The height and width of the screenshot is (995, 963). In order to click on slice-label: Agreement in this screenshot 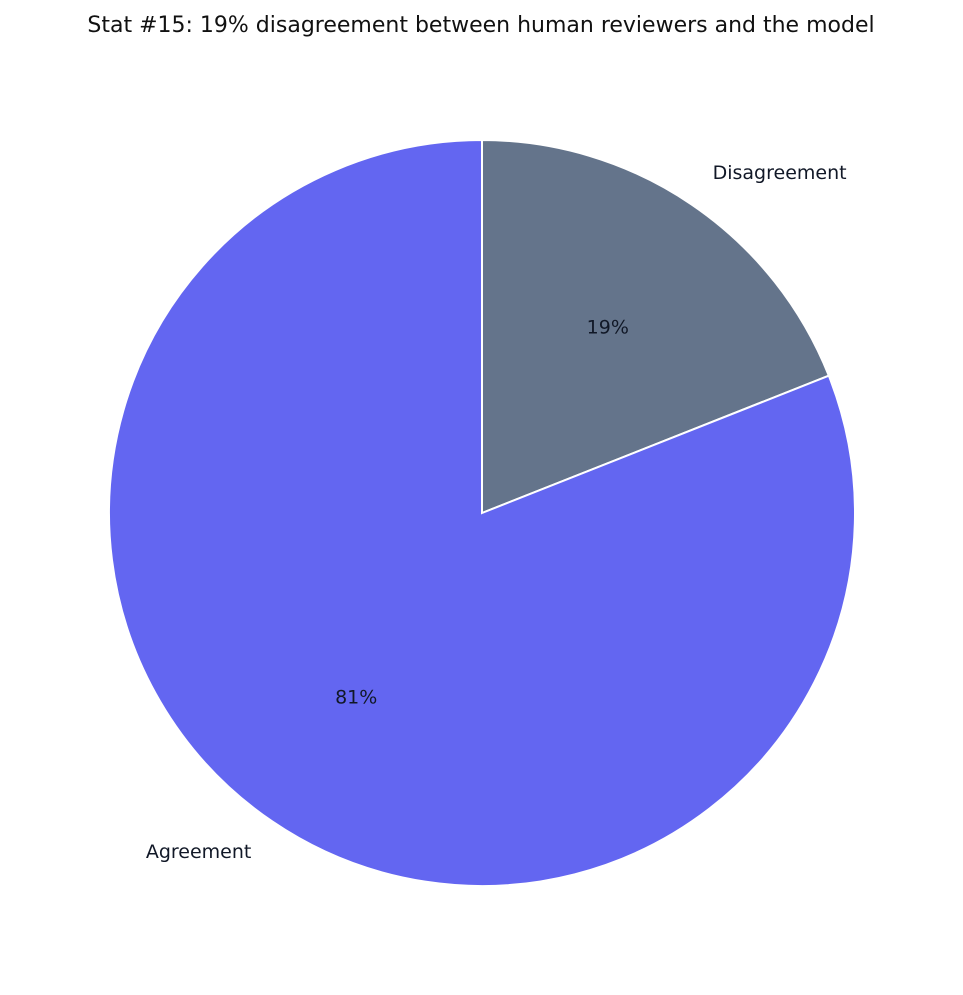, I will do `click(199, 852)`.